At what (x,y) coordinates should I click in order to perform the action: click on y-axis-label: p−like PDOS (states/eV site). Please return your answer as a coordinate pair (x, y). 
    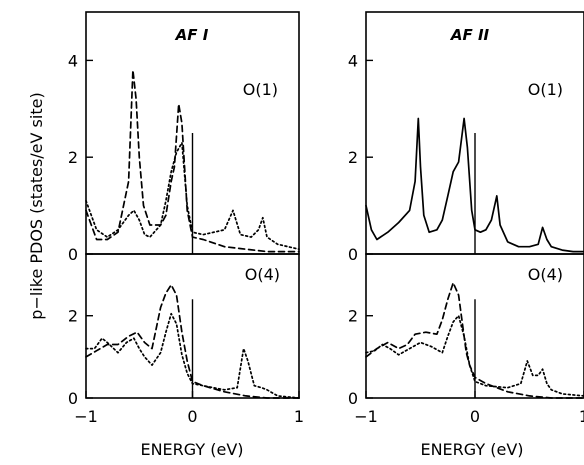
    Looking at the image, I should click on (36, 205).